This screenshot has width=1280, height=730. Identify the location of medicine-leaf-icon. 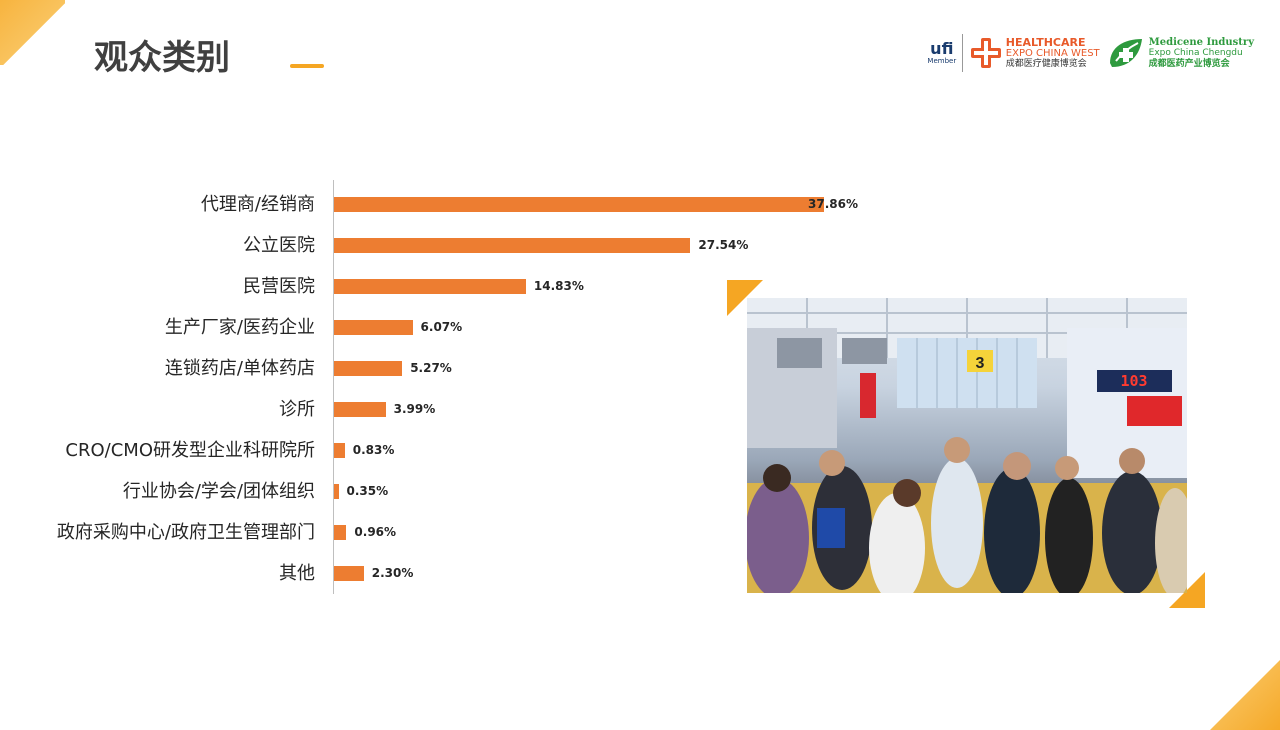
(1125, 53).